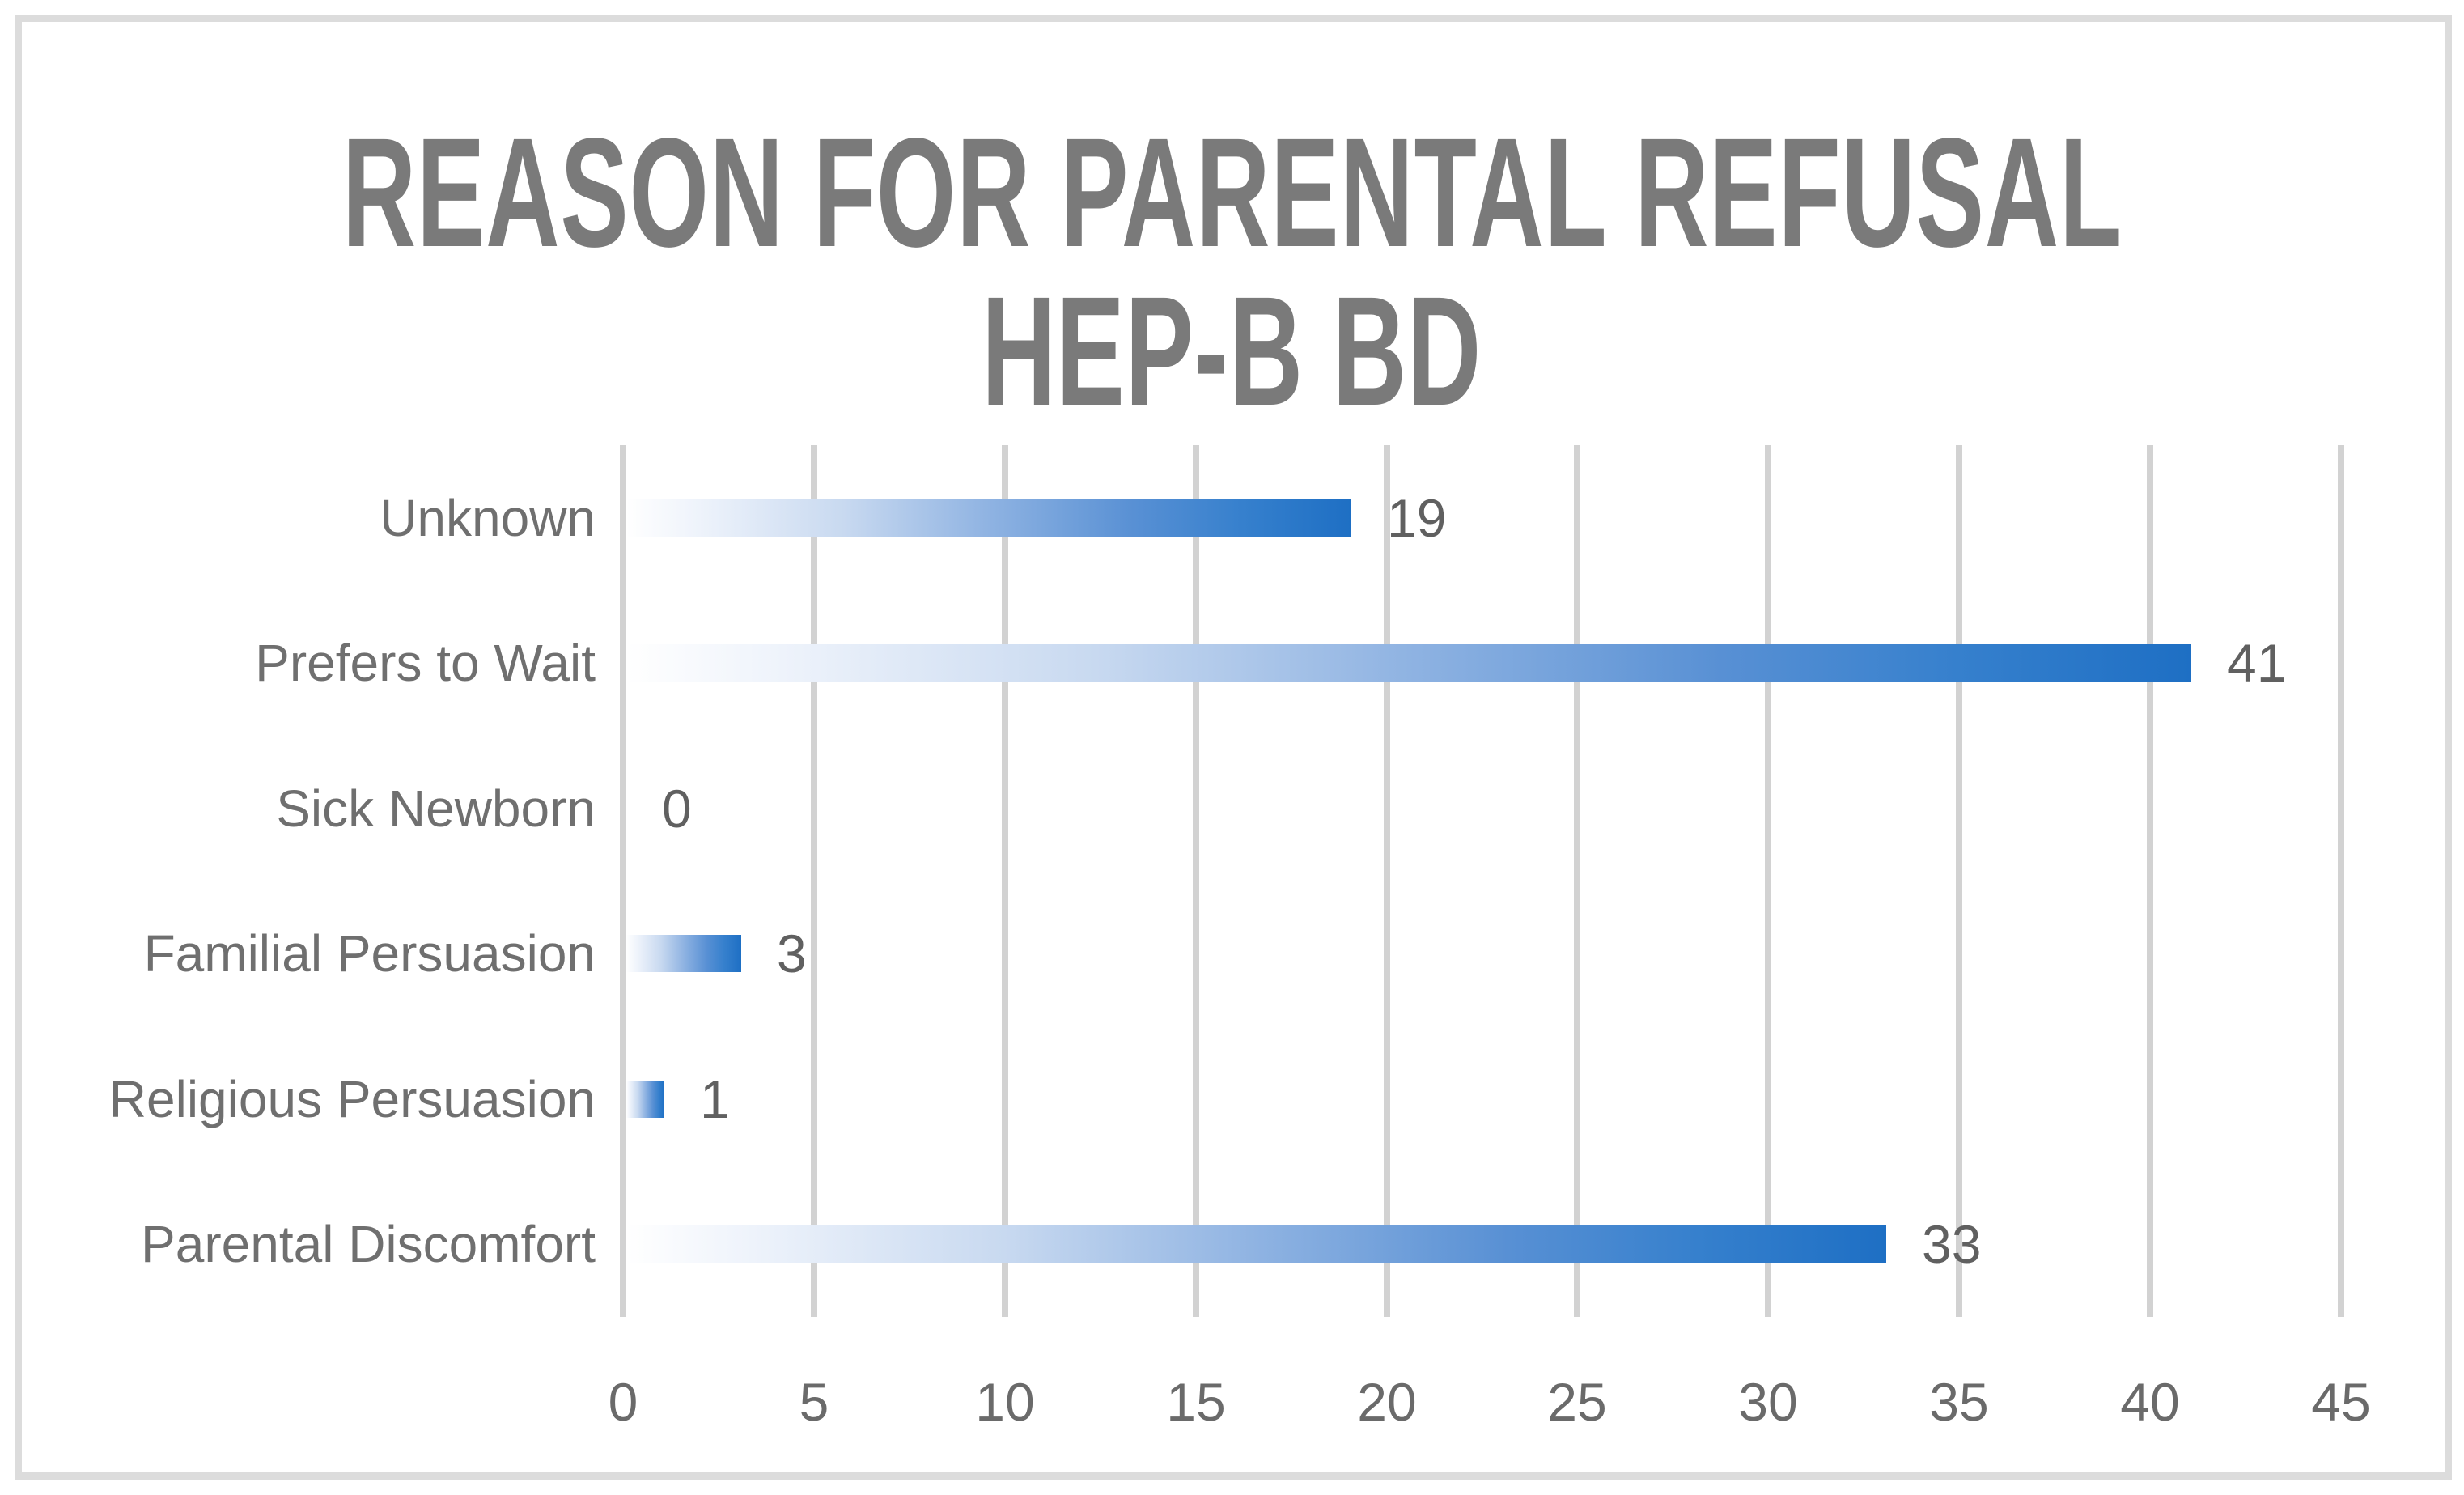  What do you see at coordinates (1768, 1402) in the screenshot?
I see `x-axis-tick-label: 30` at bounding box center [1768, 1402].